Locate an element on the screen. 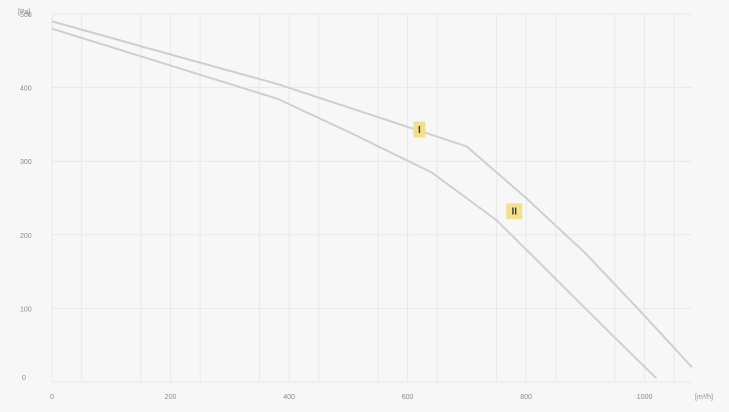  x-tick-label: 600 is located at coordinates (408, 397).